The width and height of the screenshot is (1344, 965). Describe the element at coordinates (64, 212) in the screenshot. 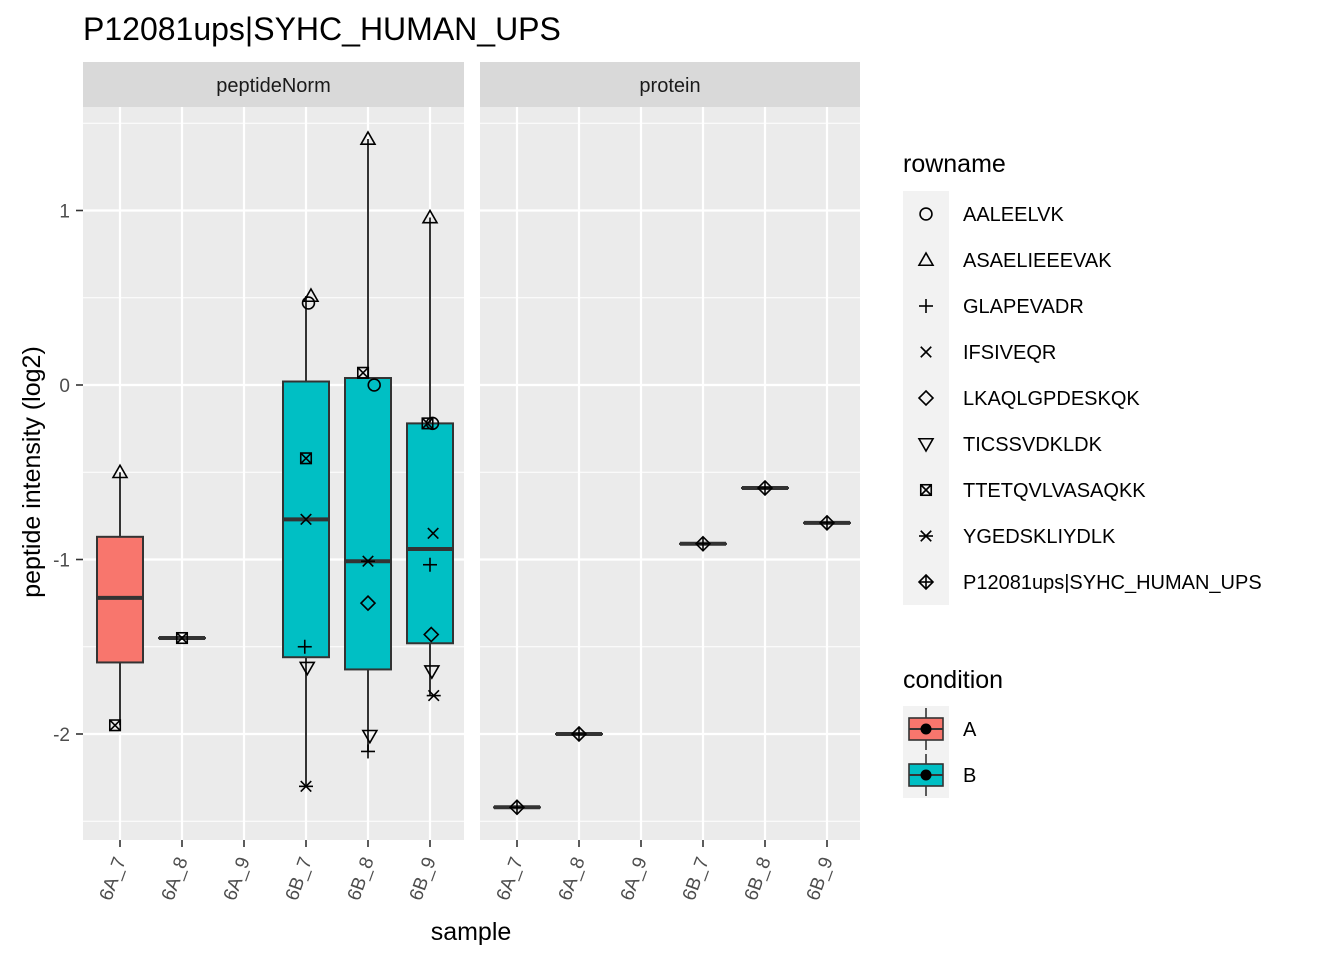

I see `y-tick-label: 1` at that location.